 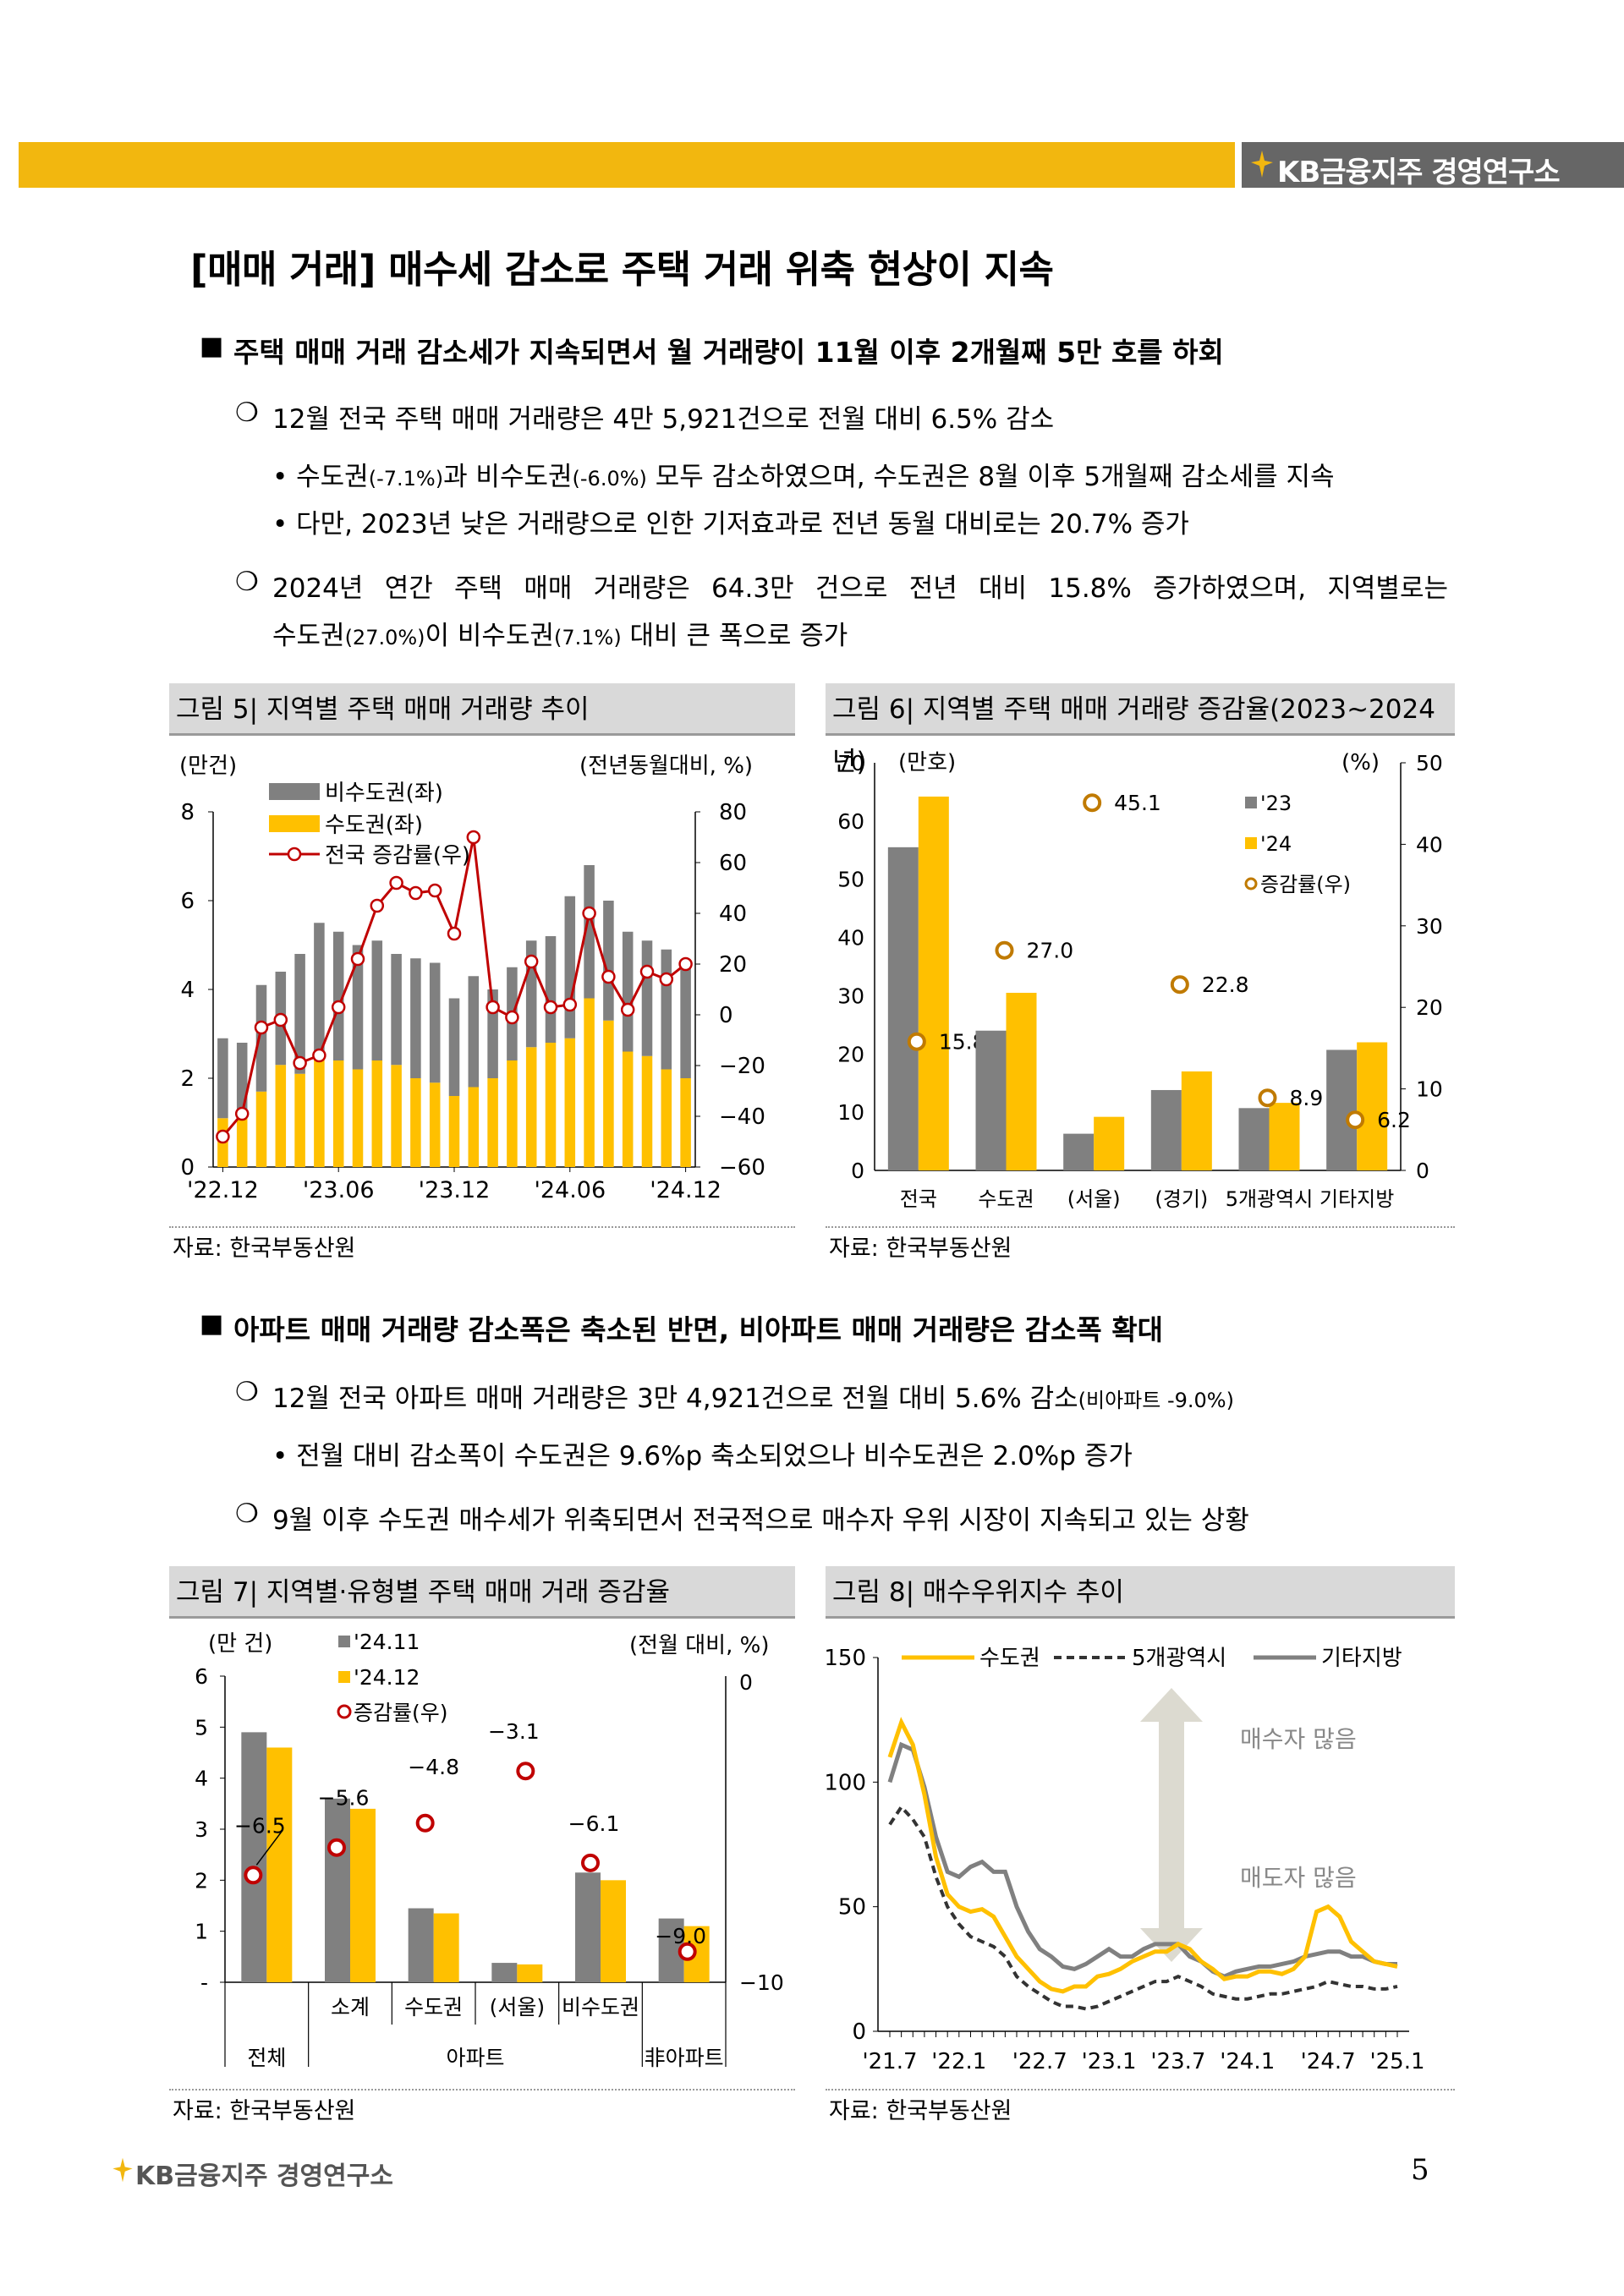 What do you see at coordinates (733, 864) in the screenshot?
I see `fig5-right-tick-label: 60` at bounding box center [733, 864].